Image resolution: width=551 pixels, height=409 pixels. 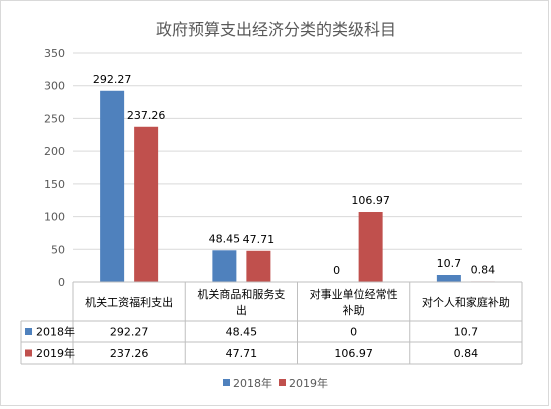 What do you see at coordinates (354, 310) in the screenshot?
I see `category-label: 补助` at bounding box center [354, 310].